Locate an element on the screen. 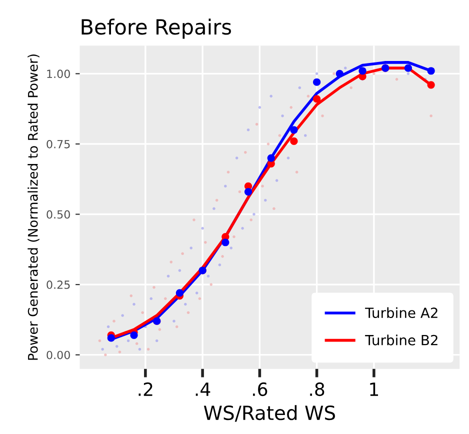 This screenshot has width=469, height=434. y-tick-label: 1.00 is located at coordinates (58, 74).